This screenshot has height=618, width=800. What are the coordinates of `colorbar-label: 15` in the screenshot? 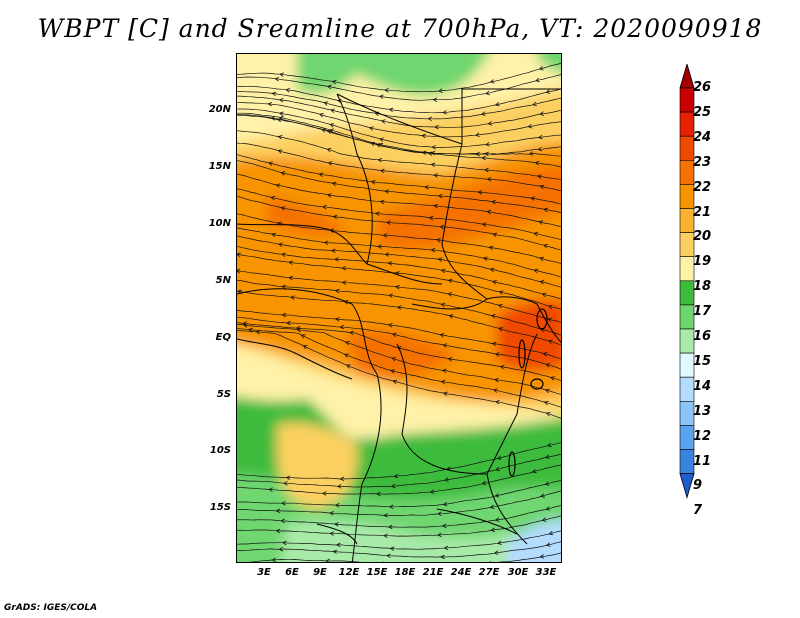 It's located at (702, 361).